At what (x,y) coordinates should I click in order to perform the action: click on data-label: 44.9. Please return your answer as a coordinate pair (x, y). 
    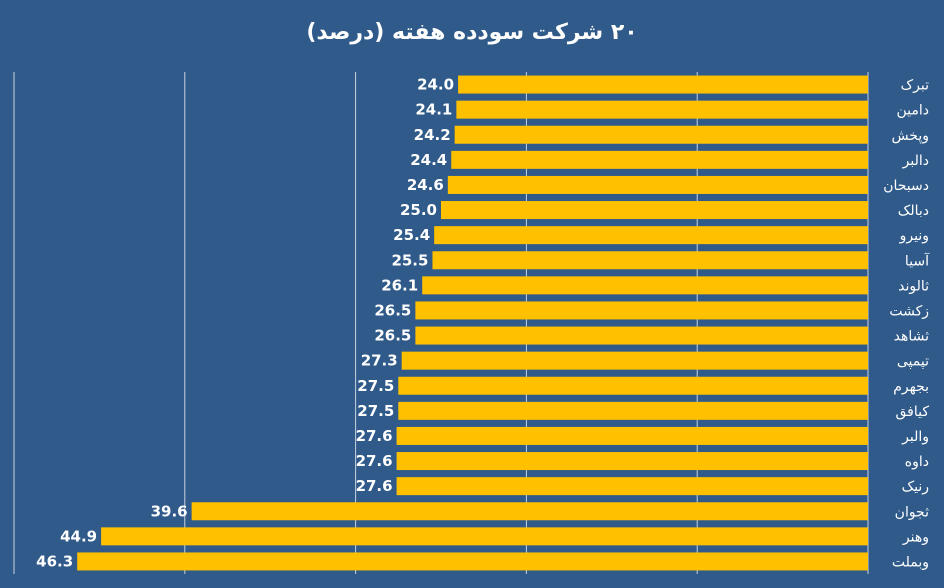
    Looking at the image, I should click on (78, 536).